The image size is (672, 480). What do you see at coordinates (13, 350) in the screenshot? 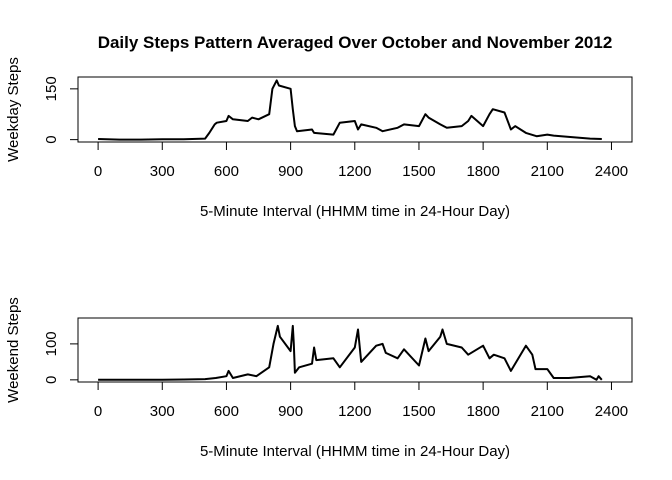
I see `y-axis-label: Weekend Steps` at bounding box center [13, 350].